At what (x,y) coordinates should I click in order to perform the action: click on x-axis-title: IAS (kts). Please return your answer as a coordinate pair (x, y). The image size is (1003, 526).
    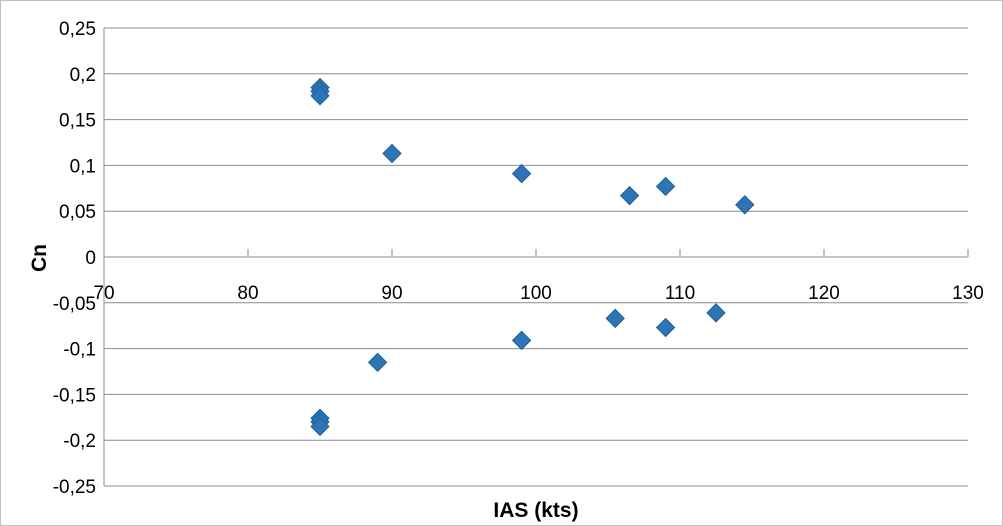
    Looking at the image, I should click on (535, 510).